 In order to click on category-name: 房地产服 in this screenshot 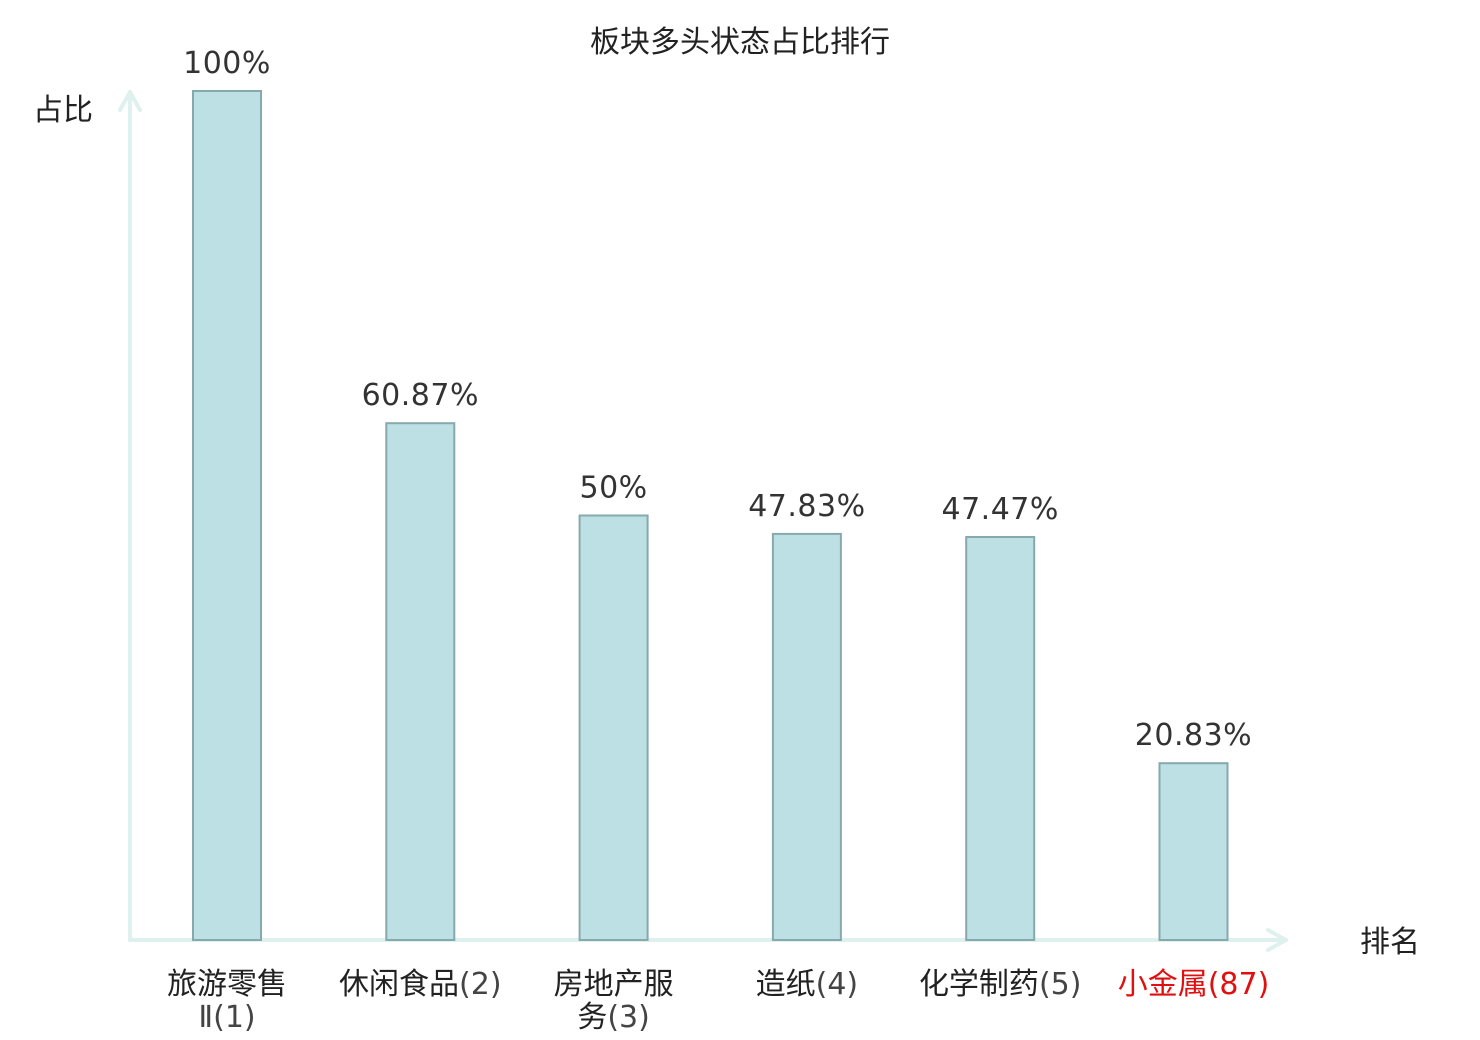, I will do `click(614, 984)`.